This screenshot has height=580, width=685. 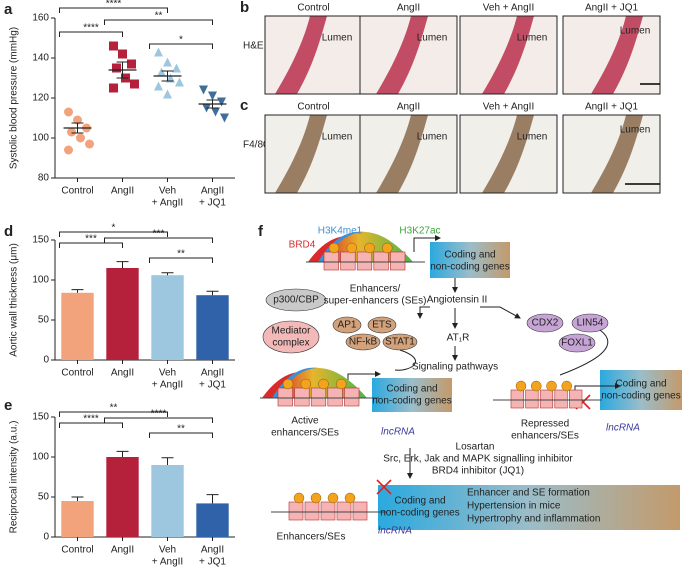 I want to click on significance-label: *, so click(x=114, y=228).